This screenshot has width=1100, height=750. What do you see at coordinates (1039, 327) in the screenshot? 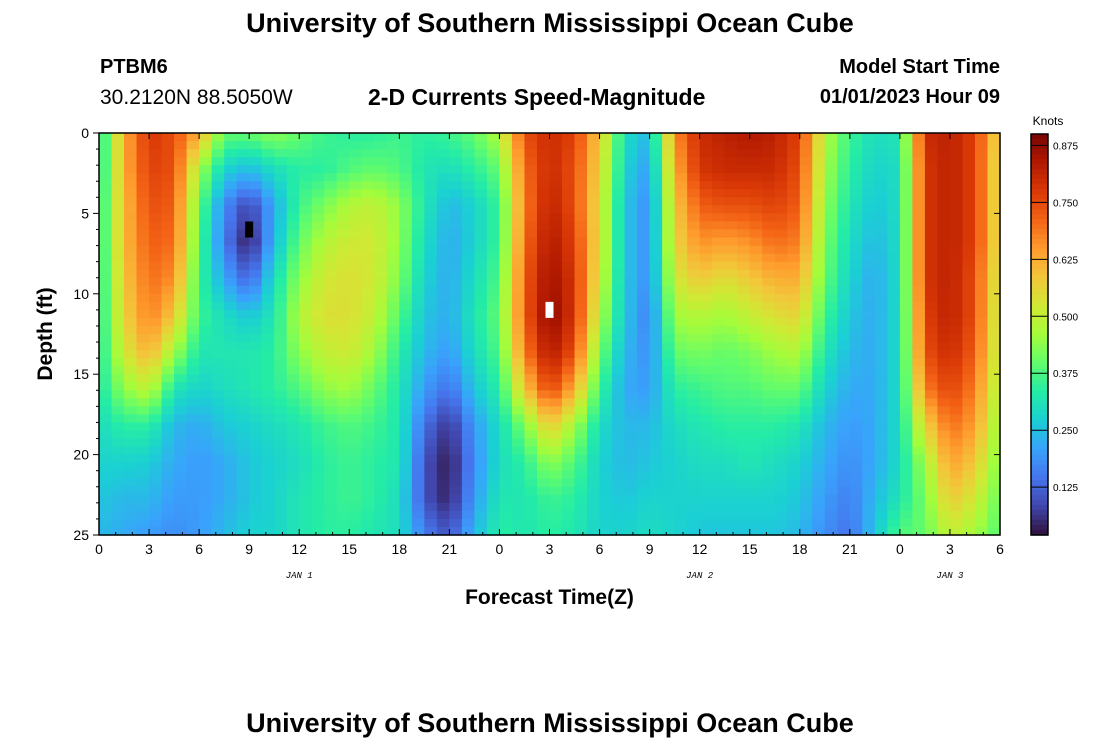
I see `colorbar-swatch` at bounding box center [1039, 327].